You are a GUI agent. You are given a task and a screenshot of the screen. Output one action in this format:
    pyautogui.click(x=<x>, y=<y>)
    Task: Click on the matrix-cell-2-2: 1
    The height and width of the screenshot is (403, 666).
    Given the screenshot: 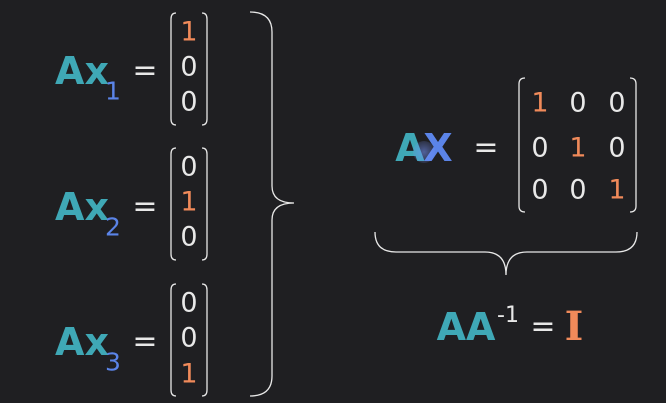 What is the action you would take?
    pyautogui.click(x=578, y=148)
    